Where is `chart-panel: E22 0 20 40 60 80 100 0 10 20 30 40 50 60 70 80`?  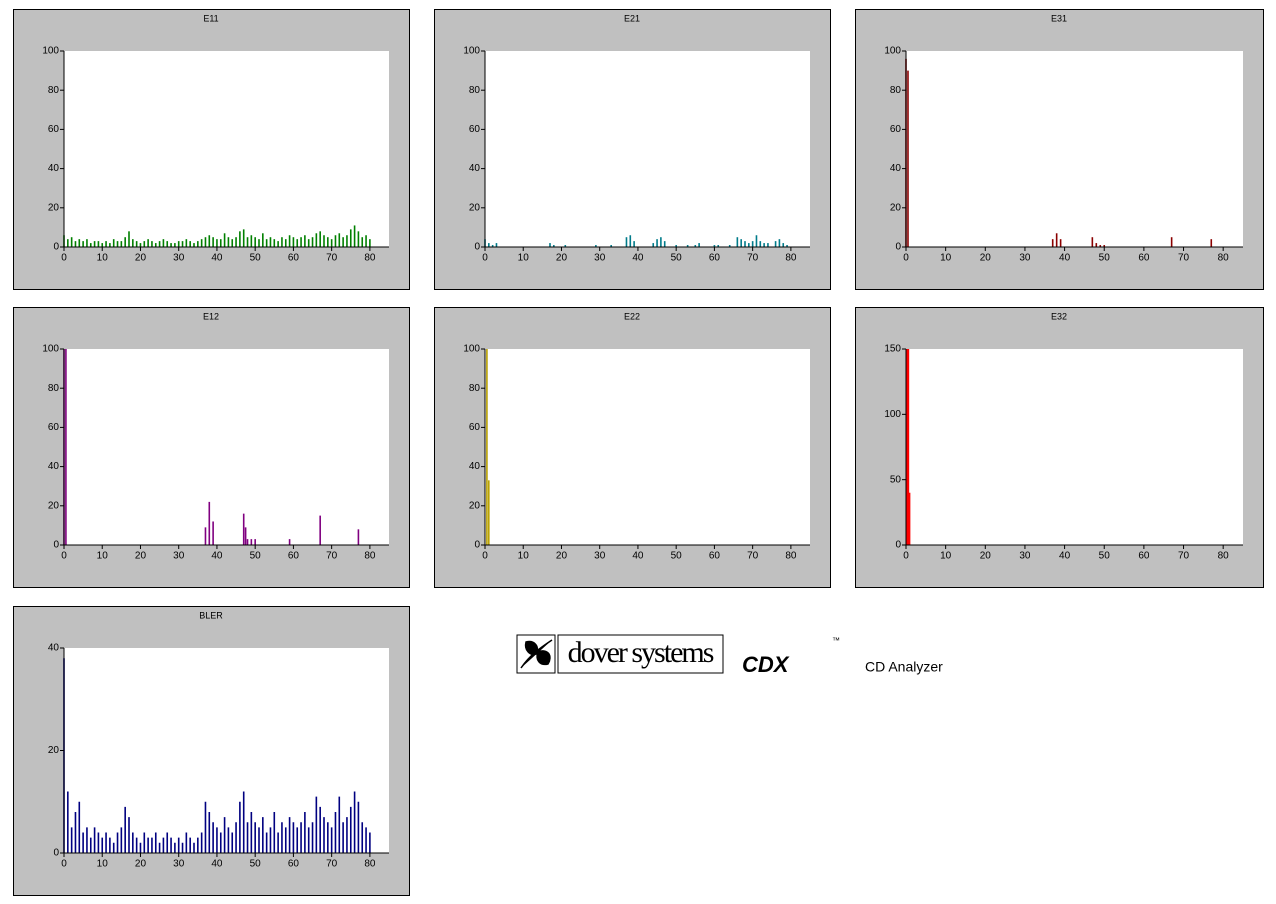 chart-panel: E22 0 20 40 60 80 100 0 10 20 30 40 50 60 70 80 is located at coordinates (632, 447).